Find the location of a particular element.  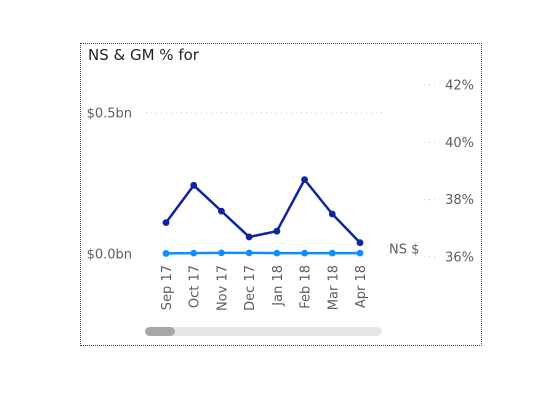

x-axis-tick-label: Apr 18 is located at coordinates (361, 286).